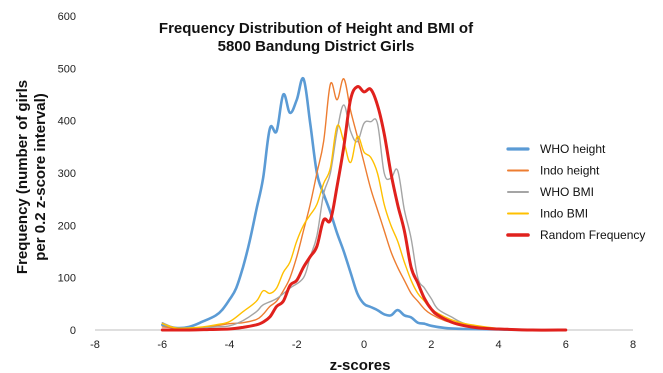 This screenshot has width=663, height=373. I want to click on y-tick-label: 400, so click(67, 122).